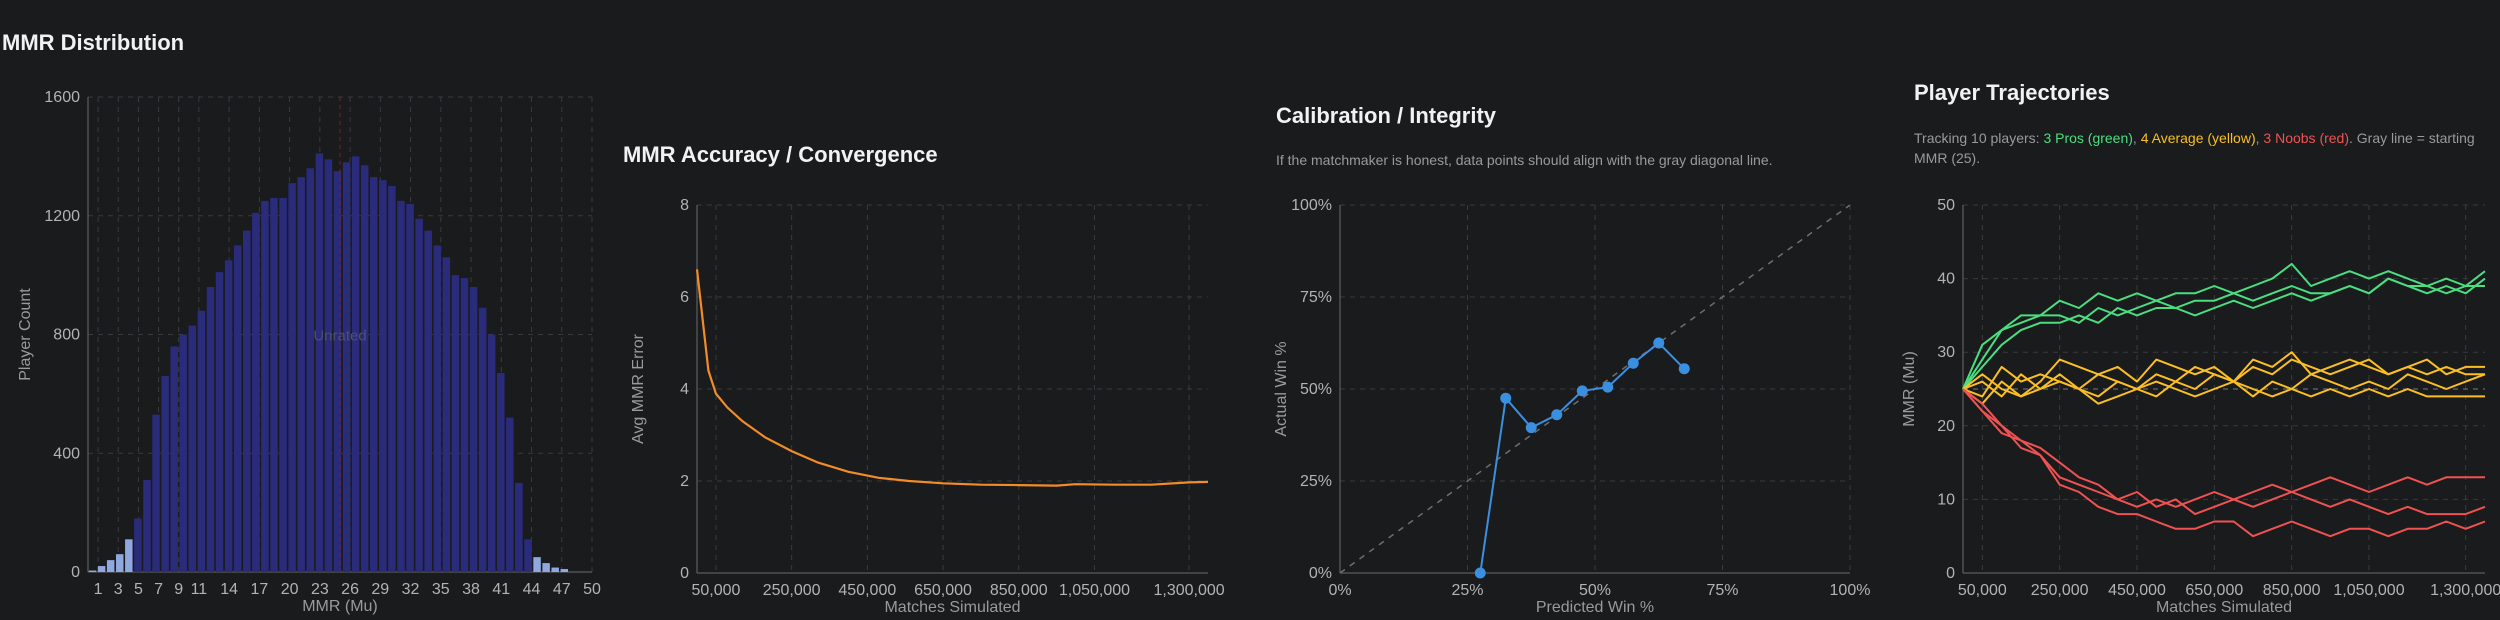 Image resolution: width=2500 pixels, height=620 pixels. Describe the element at coordinates (1946, 352) in the screenshot. I see `y-tick-label: 30` at that location.